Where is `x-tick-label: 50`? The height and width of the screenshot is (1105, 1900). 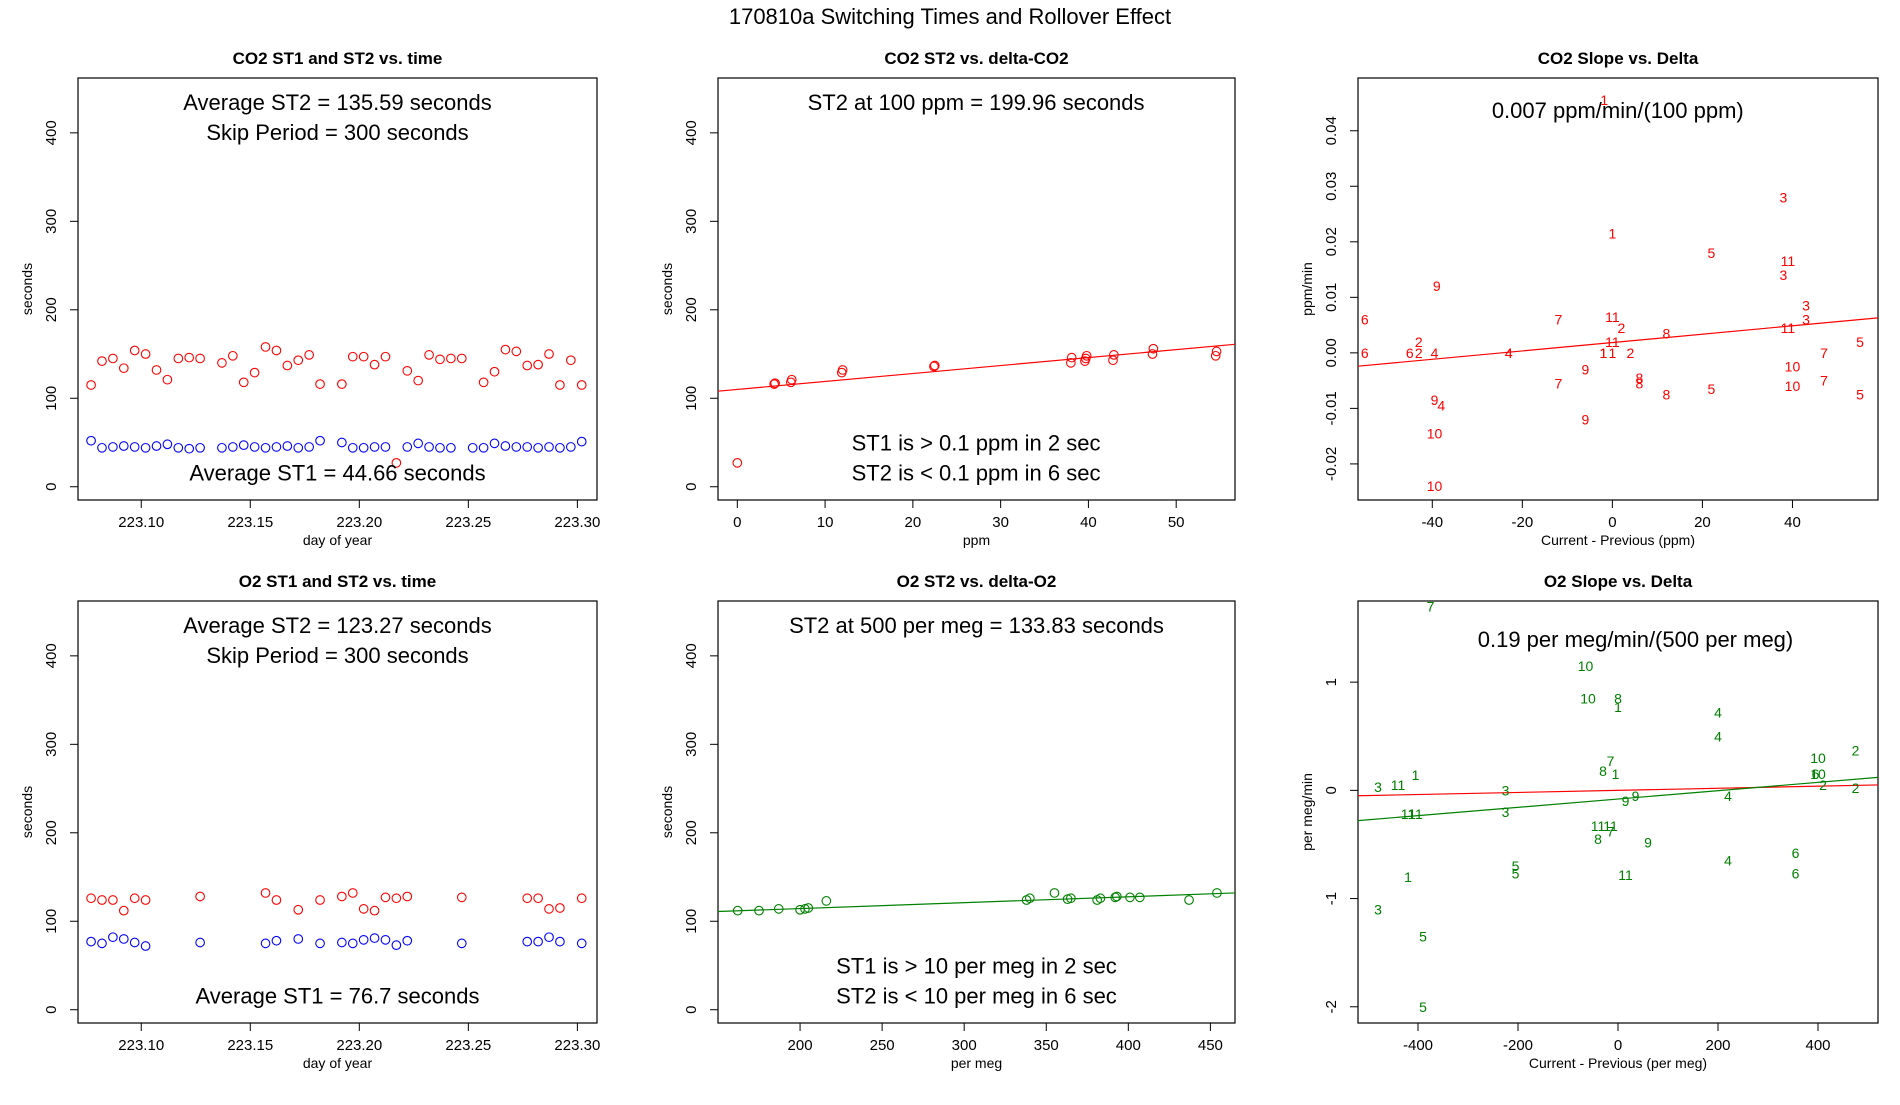
x-tick-label: 50 is located at coordinates (1176, 522).